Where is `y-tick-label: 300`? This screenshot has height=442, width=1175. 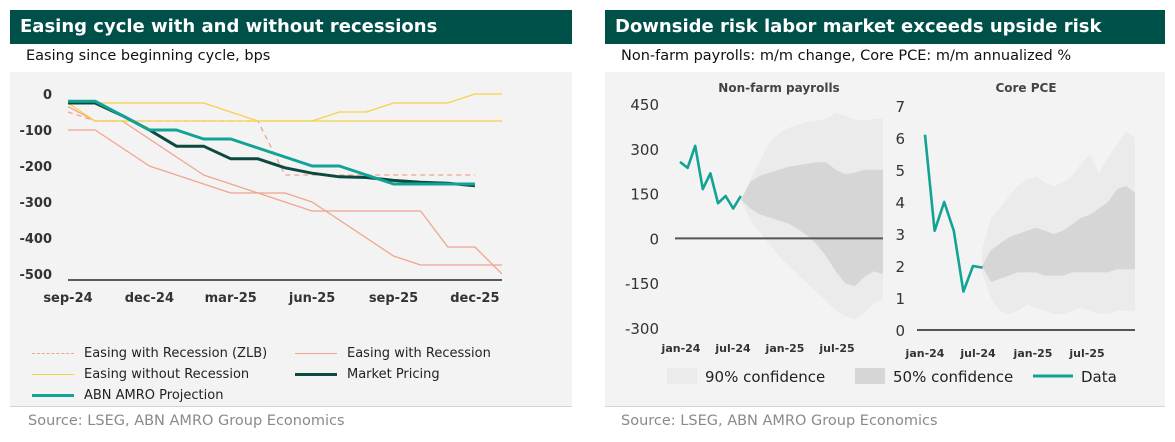 y-tick-label: 300 is located at coordinates (644, 150).